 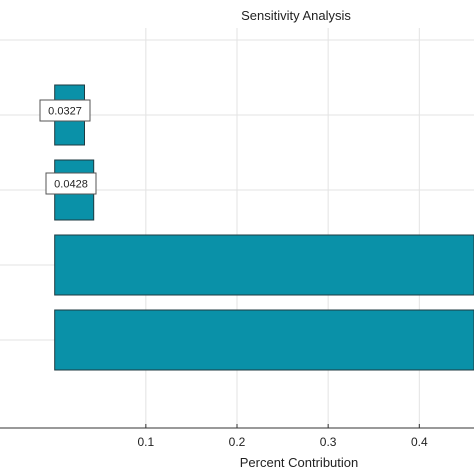 I want to click on x-tick-label: 0.4, so click(x=419, y=442).